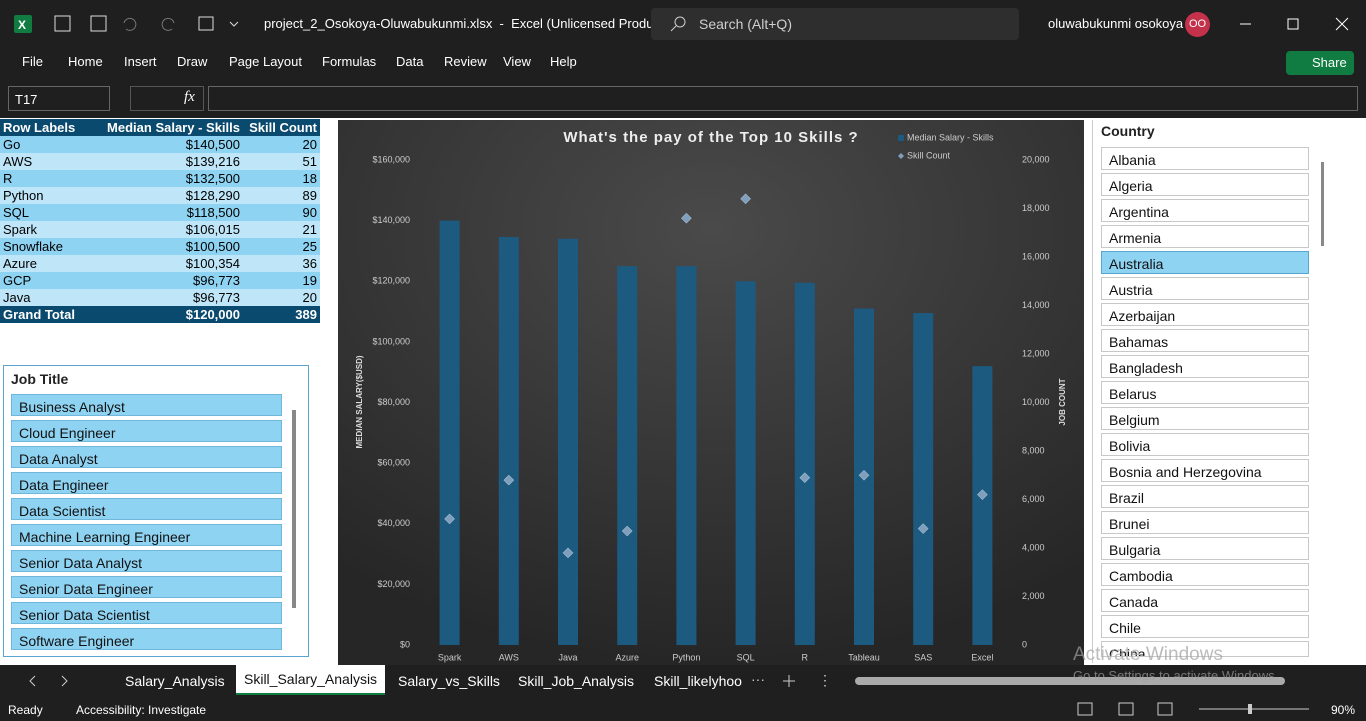  What do you see at coordinates (1205, 418) in the screenshot?
I see `slicer-item: Belgium` at bounding box center [1205, 418].